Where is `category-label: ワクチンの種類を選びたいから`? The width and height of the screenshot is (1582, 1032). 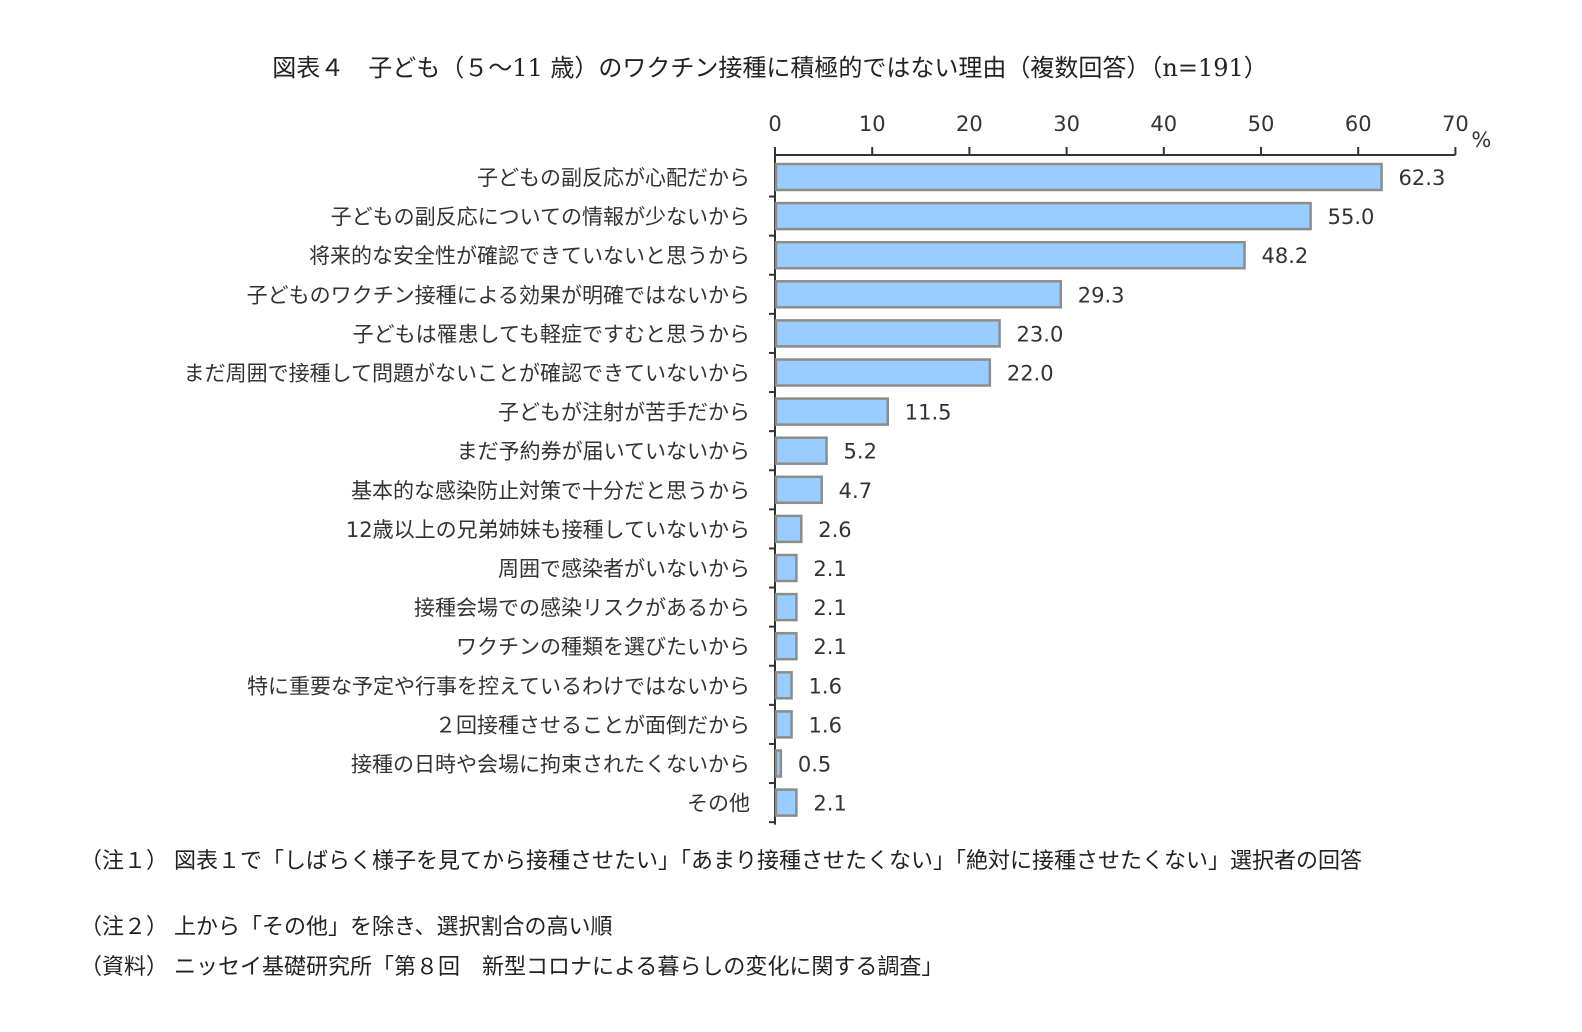
category-label: ワクチンの種類を選びたいから is located at coordinates (603, 647).